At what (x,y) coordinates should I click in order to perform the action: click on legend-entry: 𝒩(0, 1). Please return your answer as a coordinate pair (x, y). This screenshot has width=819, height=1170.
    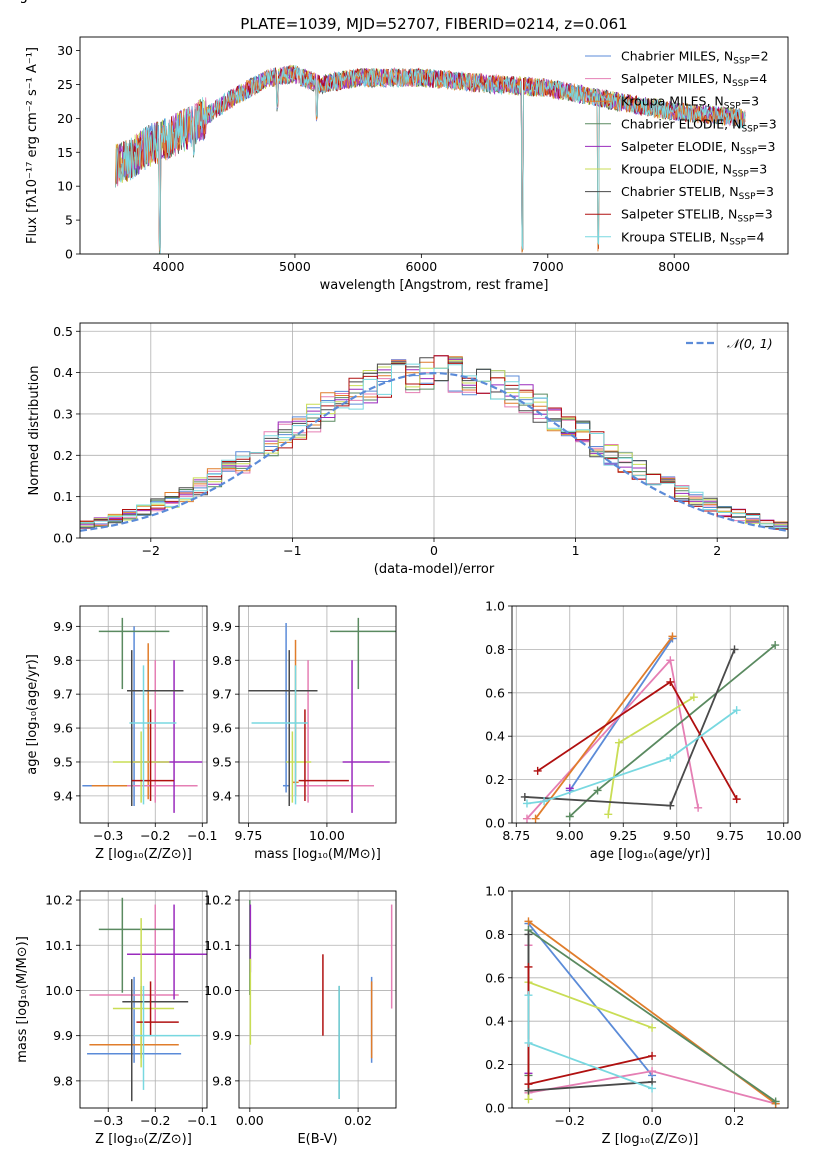
    Looking at the image, I should click on (750, 343).